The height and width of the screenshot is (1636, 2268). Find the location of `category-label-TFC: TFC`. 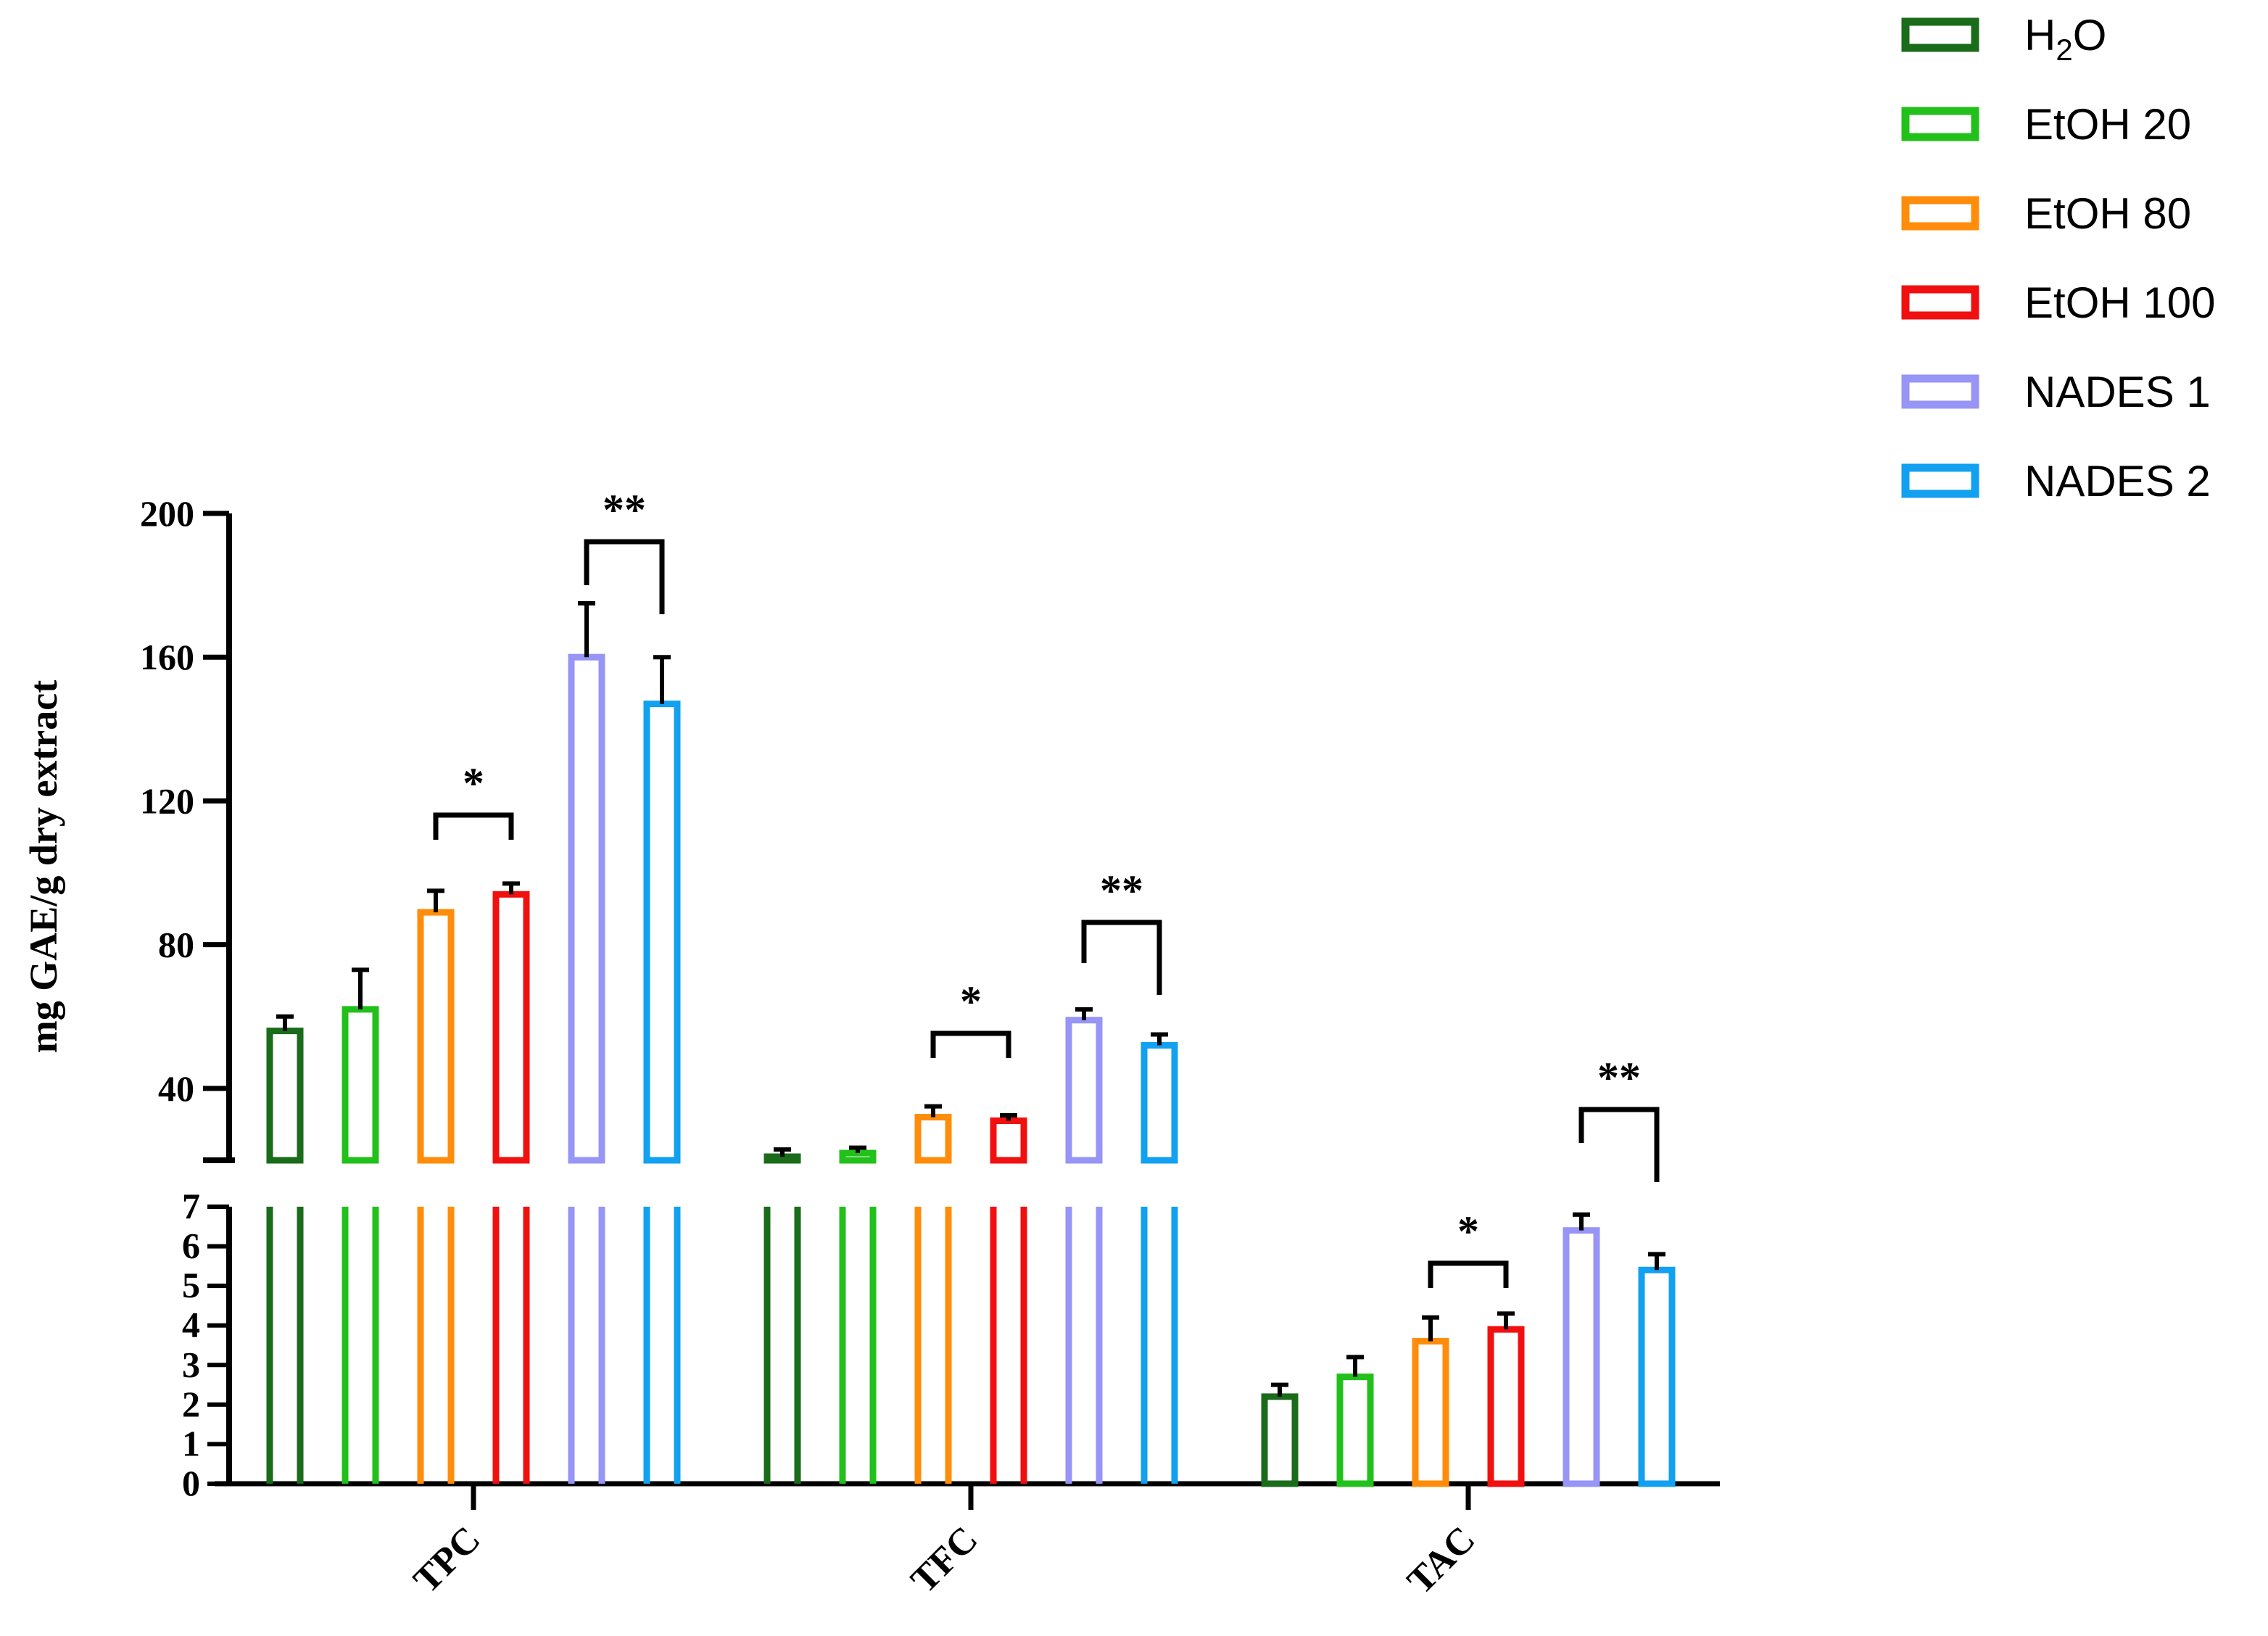

category-label-TFC: TFC is located at coordinates (945, 1560).